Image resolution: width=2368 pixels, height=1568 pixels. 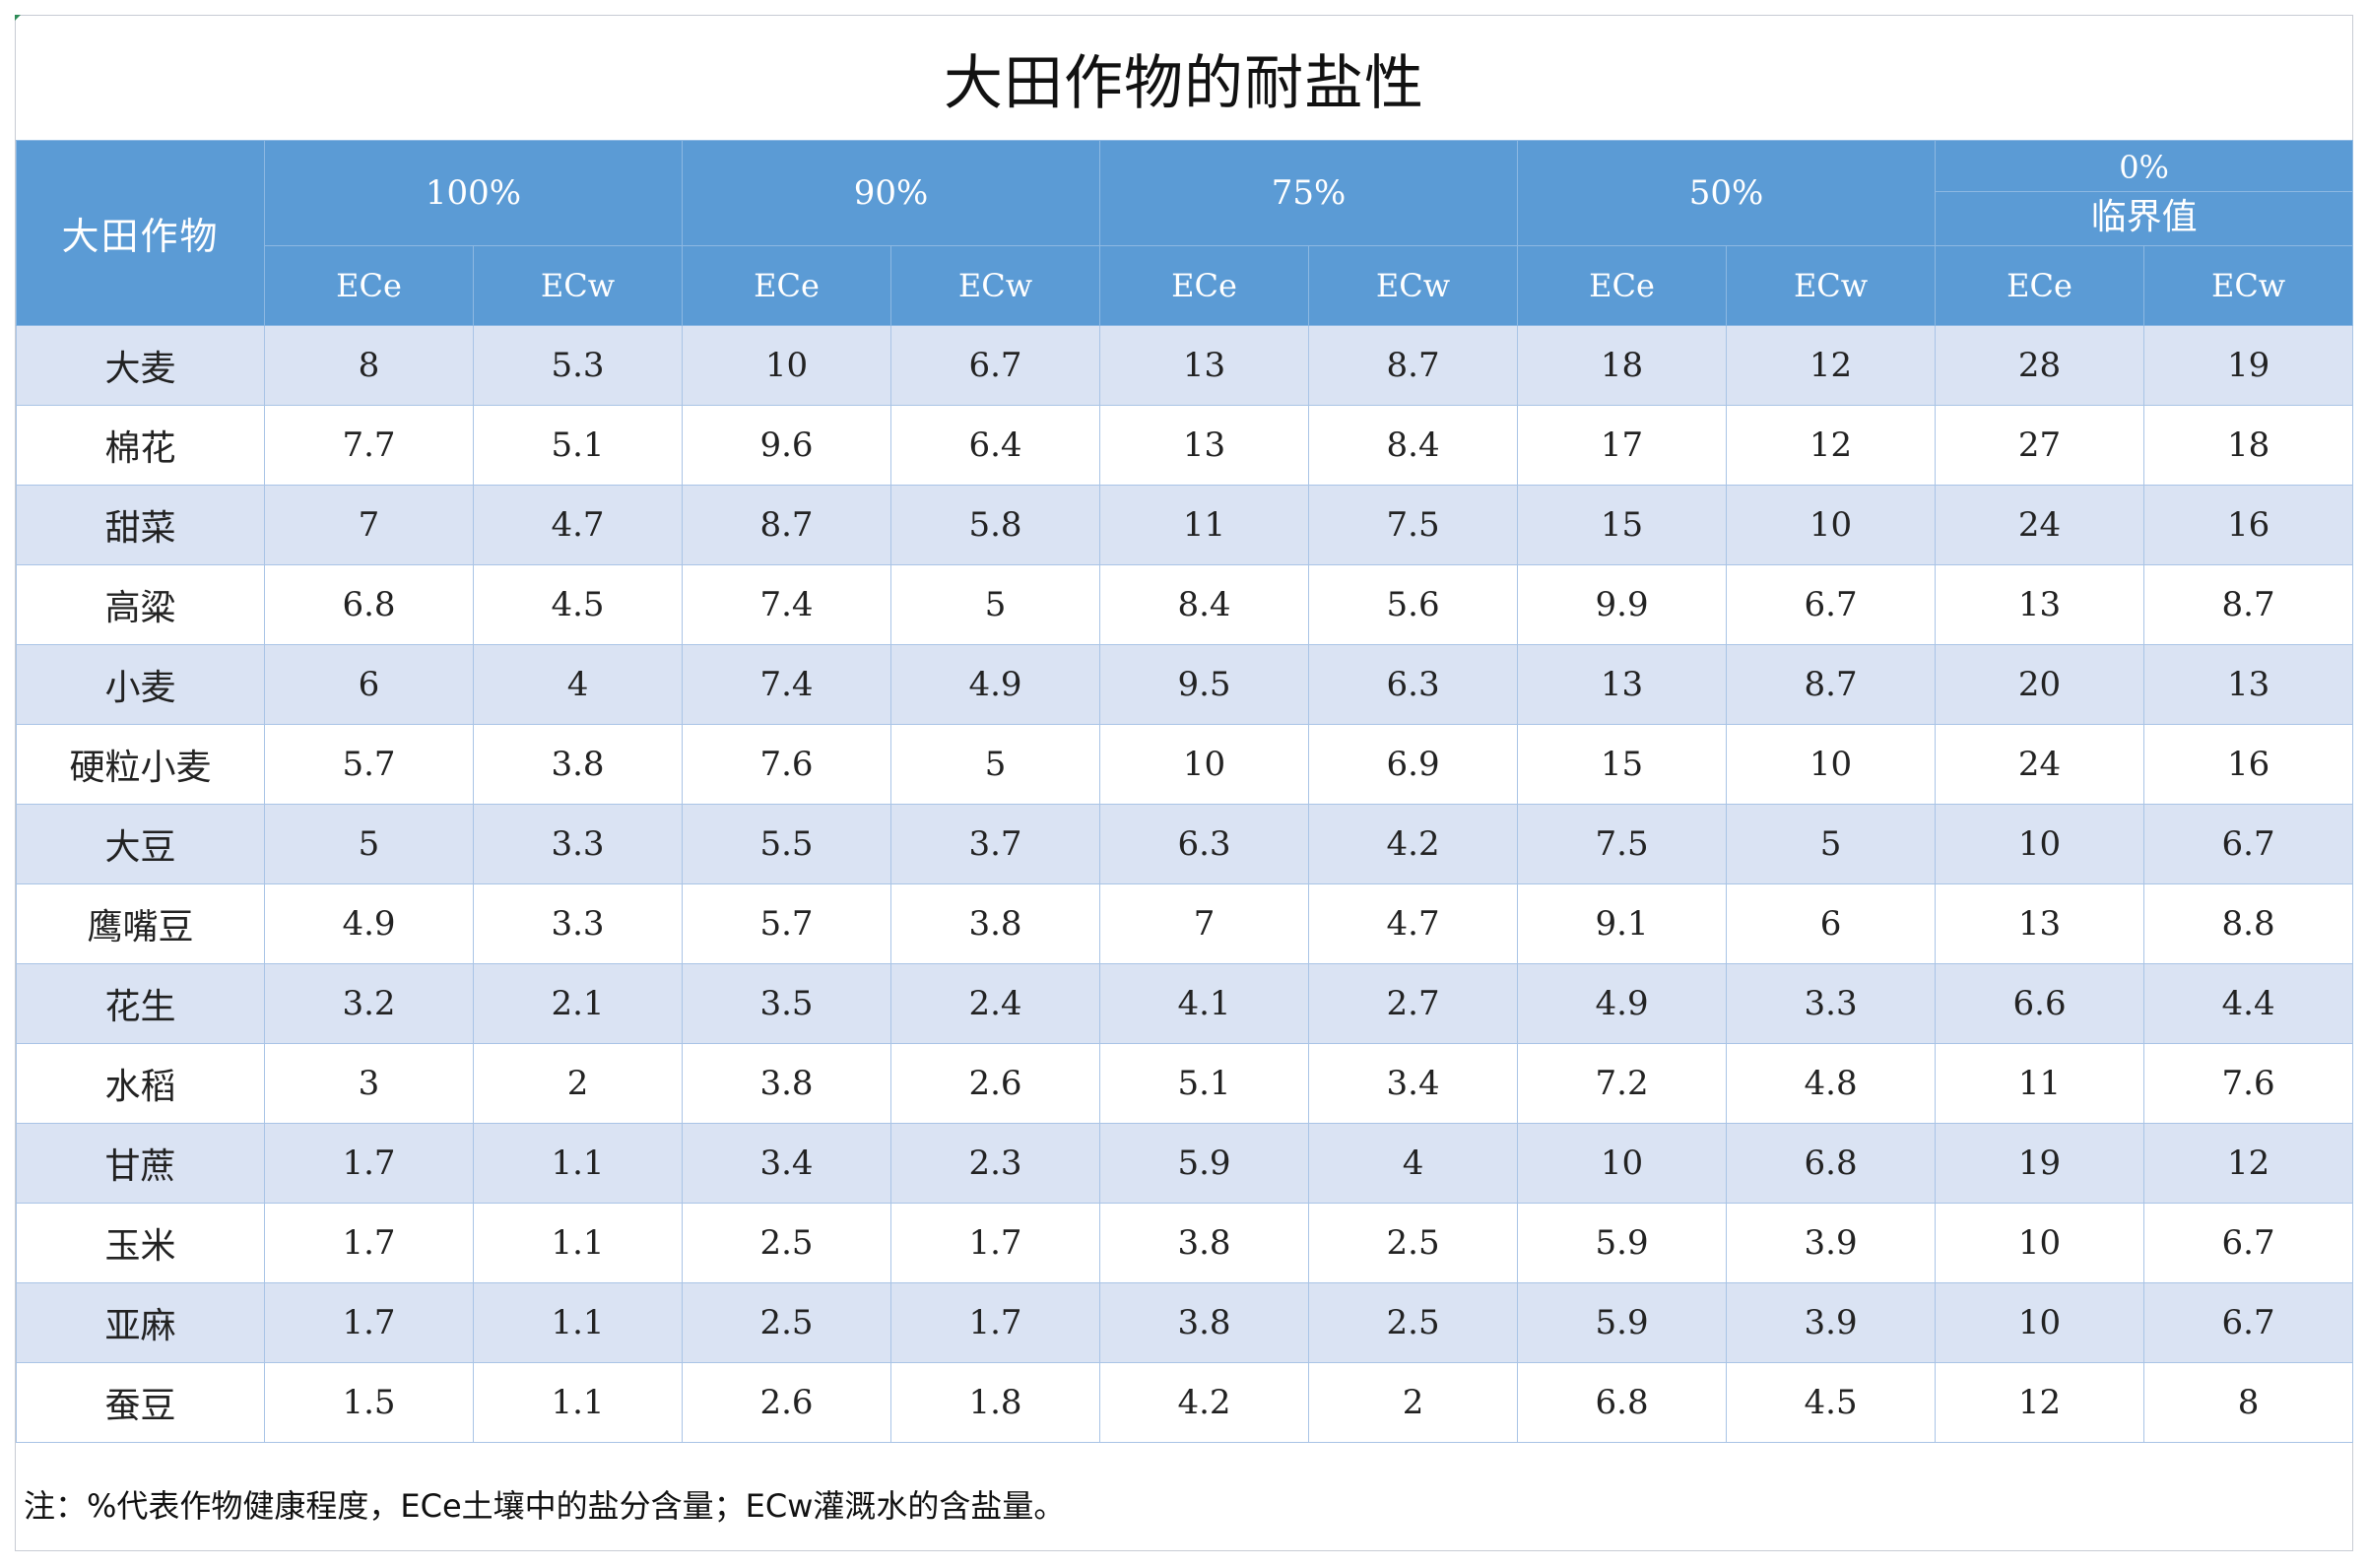 What do you see at coordinates (578, 685) in the screenshot?
I see `cell-value: 4` at bounding box center [578, 685].